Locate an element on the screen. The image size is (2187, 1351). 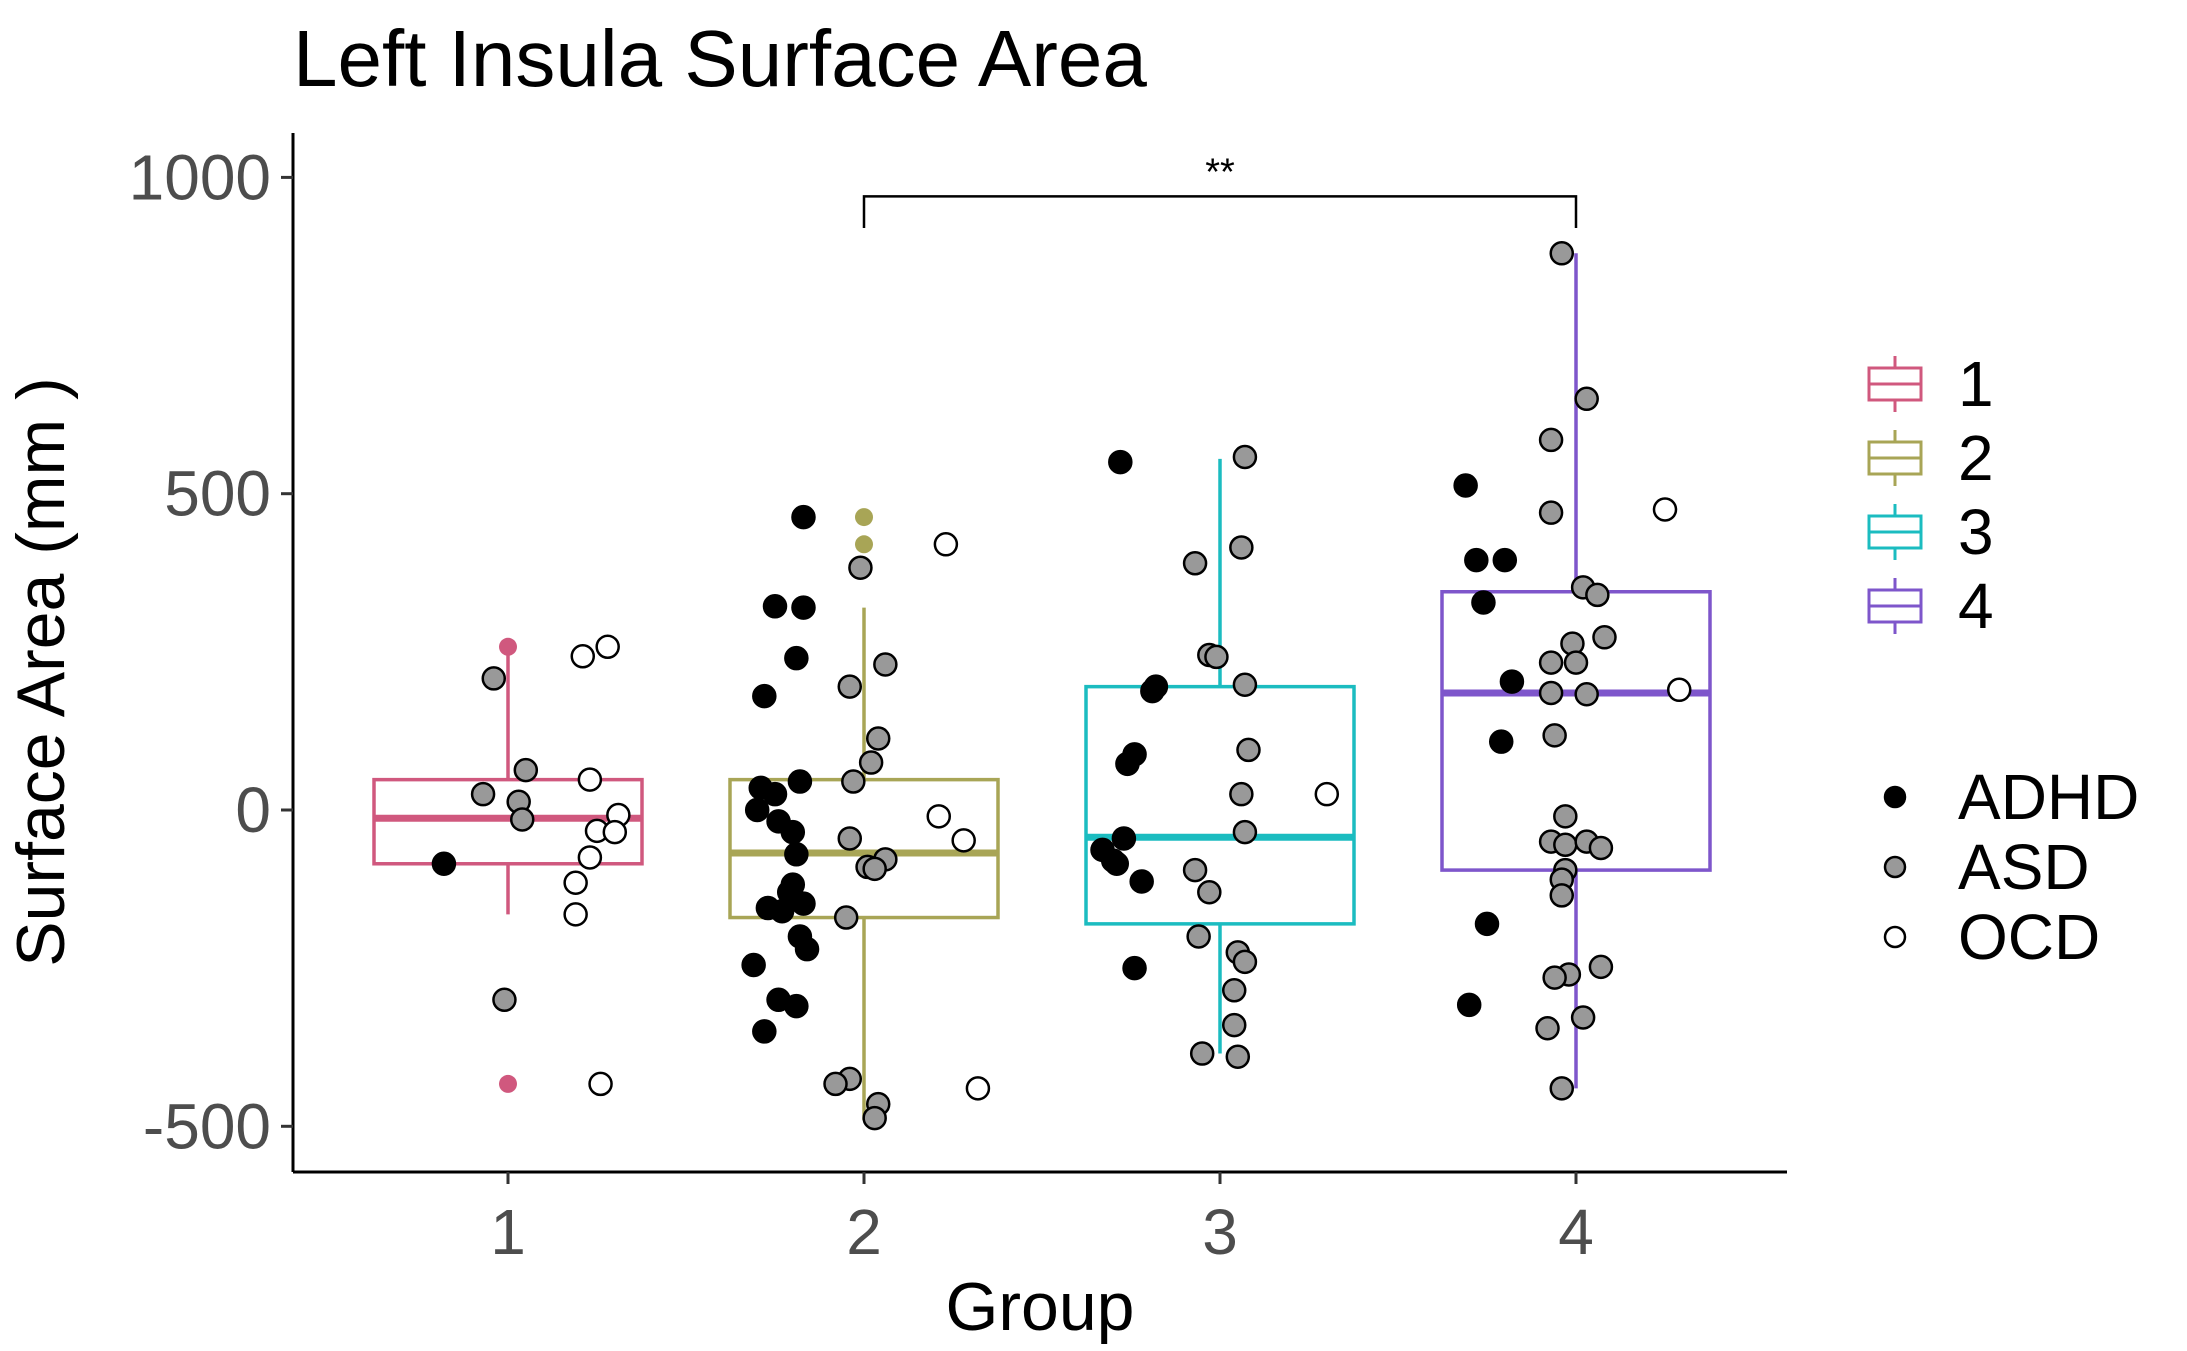
x-tick-label: 2 is located at coordinates (864, 1232).